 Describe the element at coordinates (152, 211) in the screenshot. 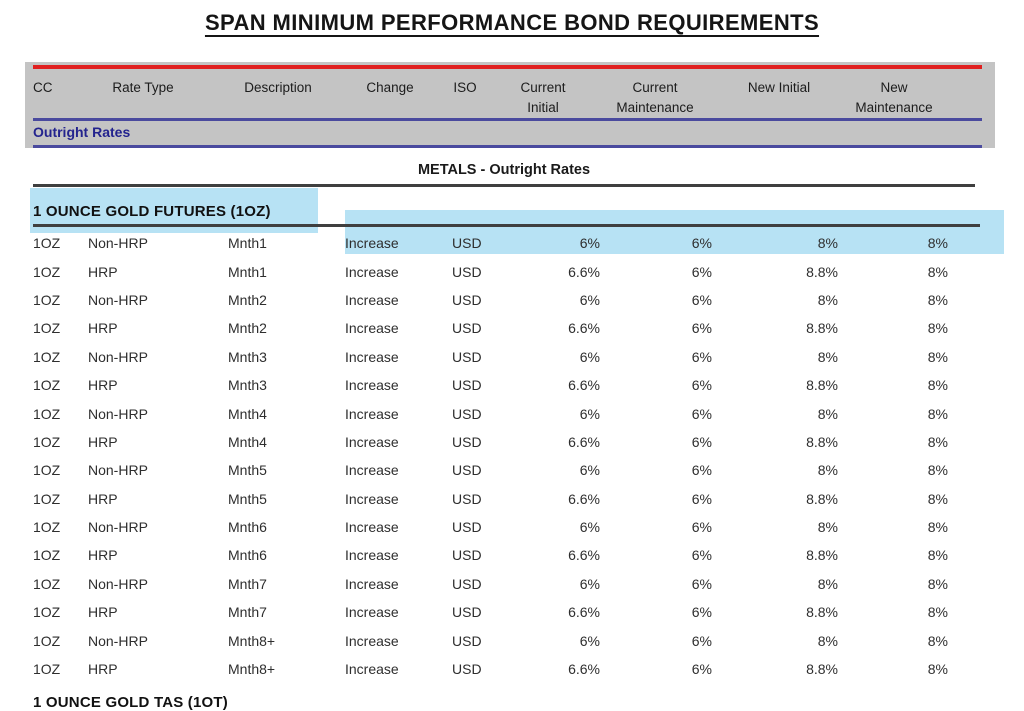

I see `section-title-gold-futures: 1 OUNCE GOLD FUTURES (1OZ)` at that location.